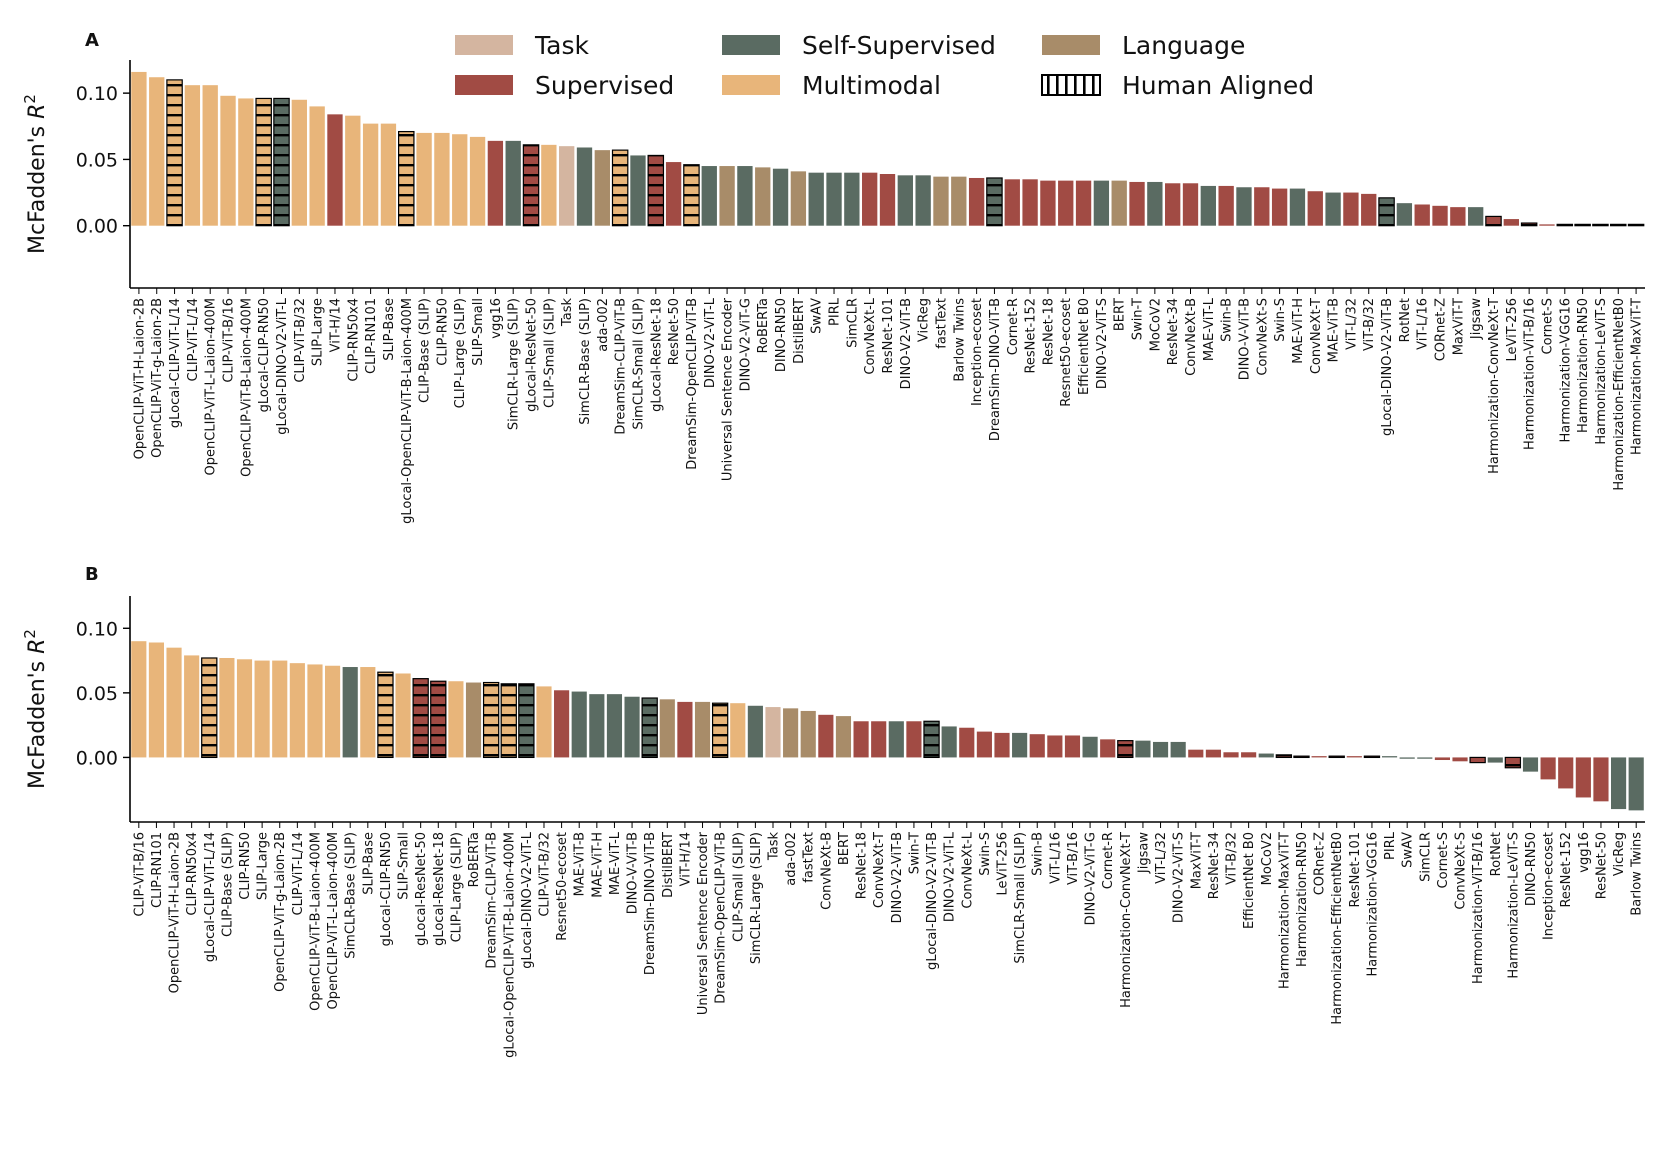 This screenshot has width=1661, height=1154. What do you see at coordinates (368, 863) in the screenshot?
I see `panel-b-tick-label: SLIP-Base` at bounding box center [368, 863].